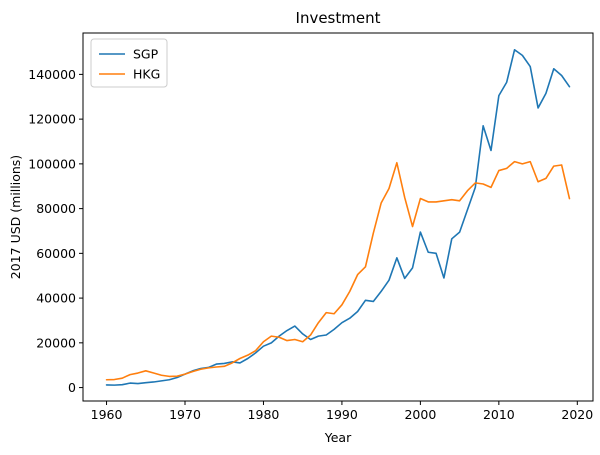 The height and width of the screenshot is (455, 600). Describe the element at coordinates (577, 414) in the screenshot. I see `x-tick-label: 2020` at that location.